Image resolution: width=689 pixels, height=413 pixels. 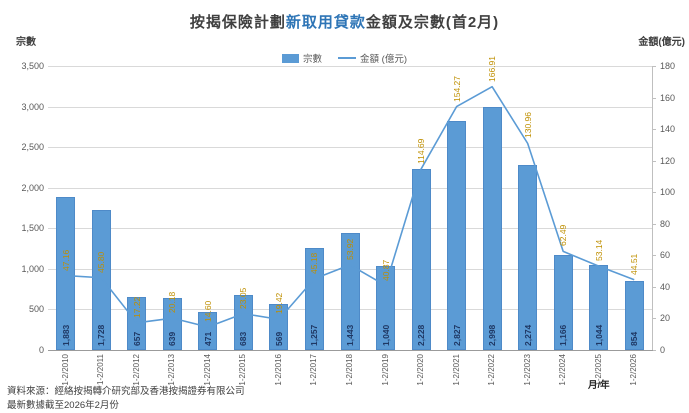 What do you see at coordinates (63, 405) in the screenshot?
I see `updated-note: 最新數據截至2026年2月份` at bounding box center [63, 405].